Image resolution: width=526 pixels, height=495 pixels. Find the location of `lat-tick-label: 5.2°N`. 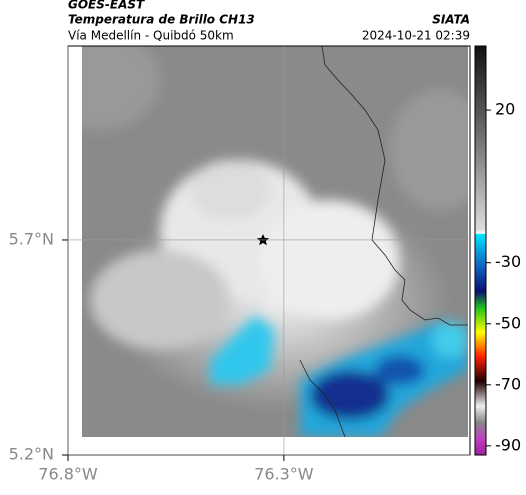

lat-tick-label: 5.2°N is located at coordinates (31, 454).